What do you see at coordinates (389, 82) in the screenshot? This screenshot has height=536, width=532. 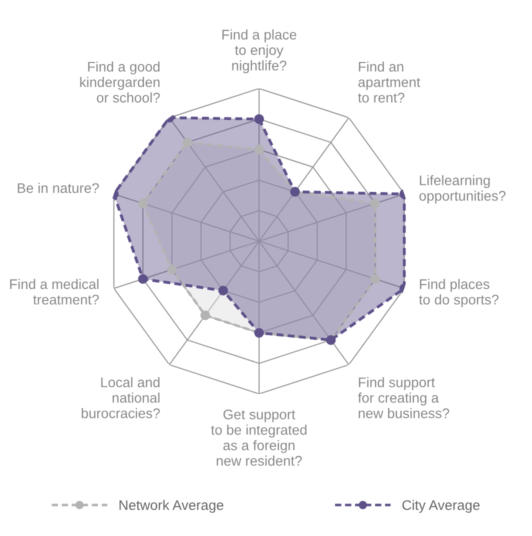 I see `spoke-label: Find an apartment to rent?` at bounding box center [389, 82].